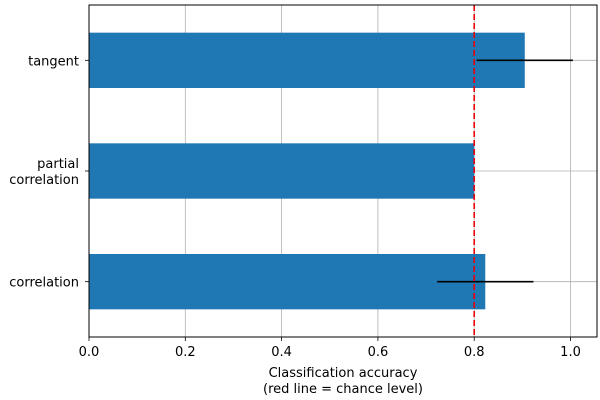 This screenshot has width=600, height=400. What do you see at coordinates (44, 180) in the screenshot?
I see `y-tick-label-1-1: correlation` at bounding box center [44, 180].